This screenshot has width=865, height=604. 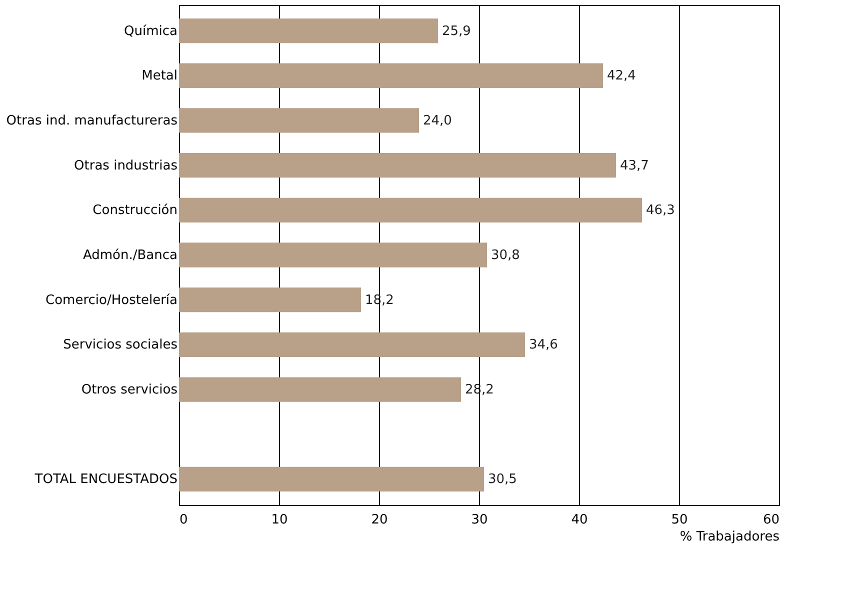 What do you see at coordinates (730, 537) in the screenshot?
I see `x-axis-title: % Trabajadores` at bounding box center [730, 537].